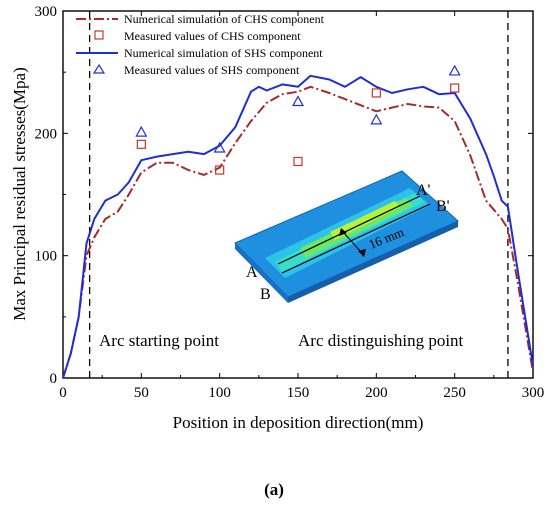 The height and width of the screenshot is (505, 550). Describe the element at coordinates (274, 489) in the screenshot. I see `panel-label: (a)` at that location.